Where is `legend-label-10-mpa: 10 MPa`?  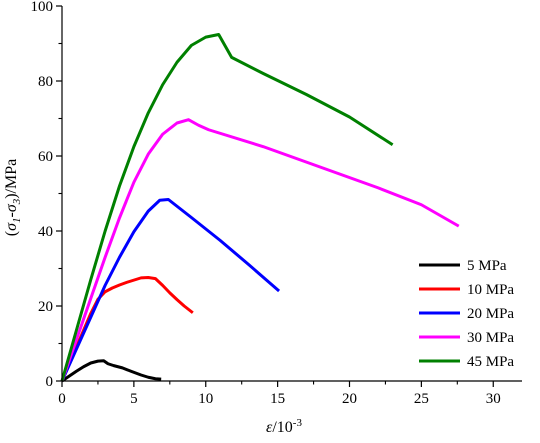
legend-label-10-mpa: 10 MPa is located at coordinates (490, 290).